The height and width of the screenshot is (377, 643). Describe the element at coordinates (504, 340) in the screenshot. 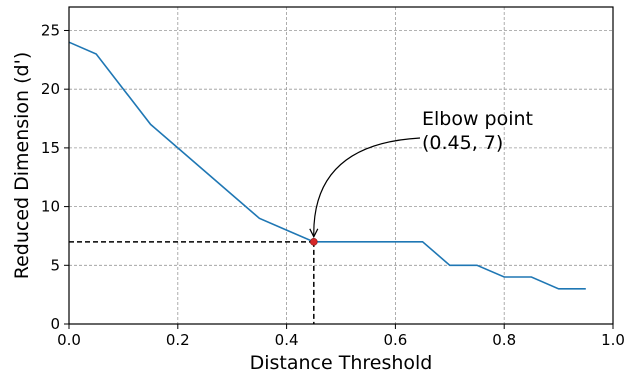

I see `x-tick-label: 0.8` at that location.